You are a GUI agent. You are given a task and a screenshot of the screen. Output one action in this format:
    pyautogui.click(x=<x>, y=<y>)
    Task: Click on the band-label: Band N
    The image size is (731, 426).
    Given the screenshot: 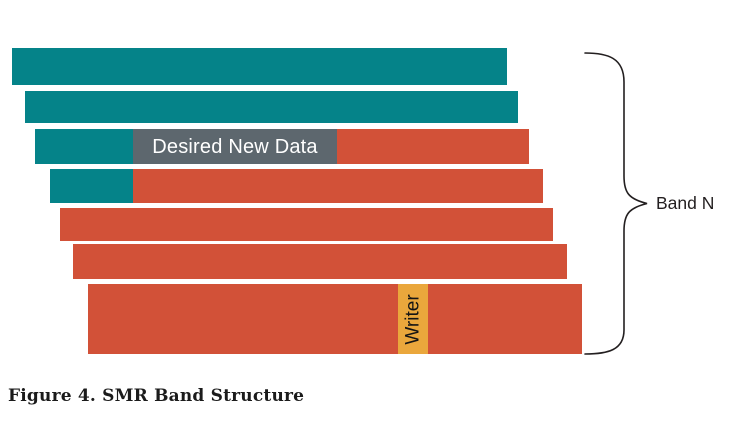 What is the action you would take?
    pyautogui.click(x=685, y=203)
    